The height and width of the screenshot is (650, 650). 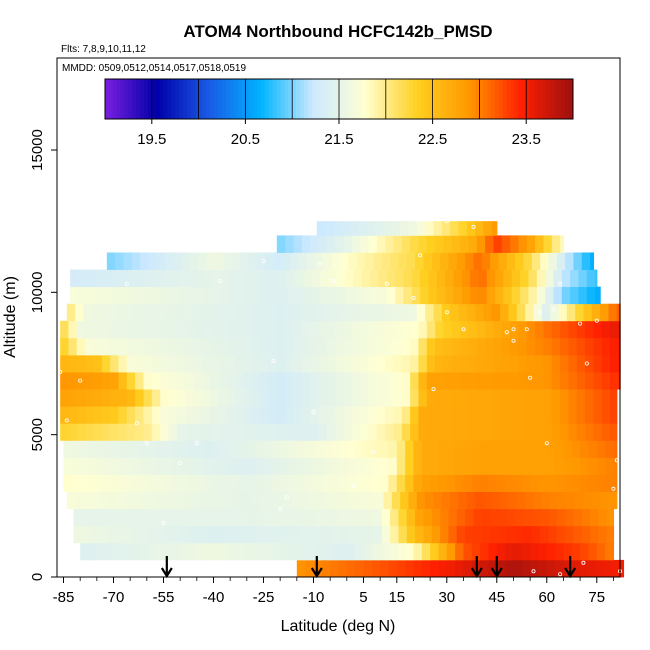 What do you see at coordinates (339, 113) in the screenshot?
I see `colorbar: 19.5 20.5 21.5 22.5 23.5` at bounding box center [339, 113].